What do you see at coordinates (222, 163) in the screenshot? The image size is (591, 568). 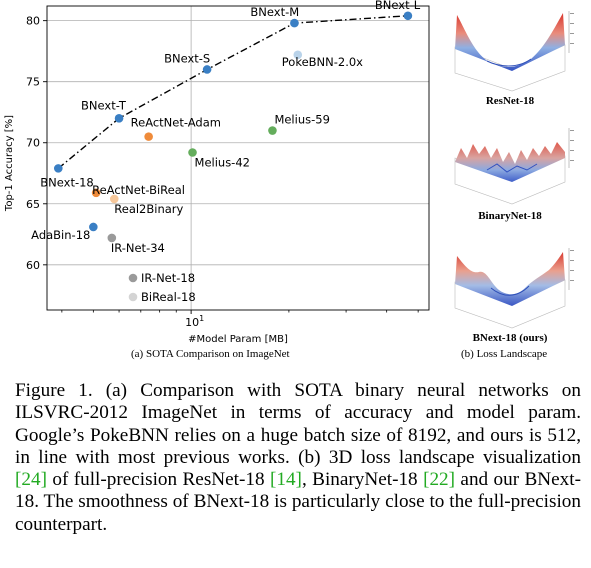 I see `data-label: Melius-42` at bounding box center [222, 163].